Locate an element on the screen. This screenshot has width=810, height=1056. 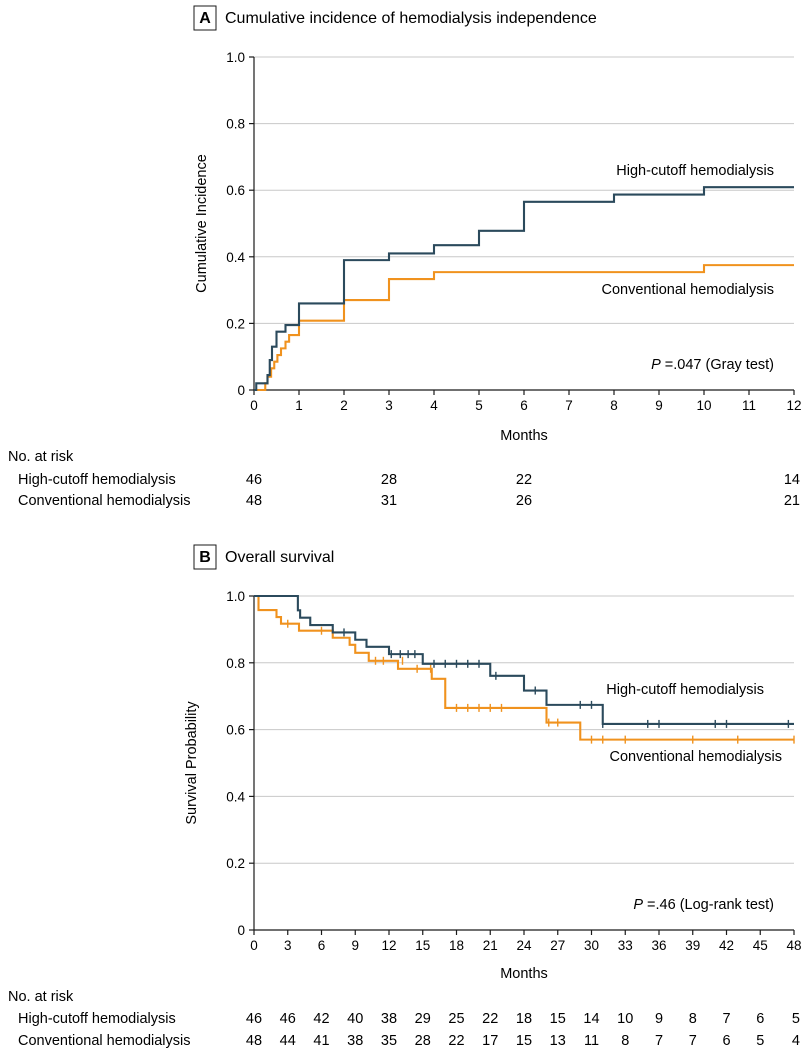
p-text: =.047 (Gray test) is located at coordinates (717, 365).